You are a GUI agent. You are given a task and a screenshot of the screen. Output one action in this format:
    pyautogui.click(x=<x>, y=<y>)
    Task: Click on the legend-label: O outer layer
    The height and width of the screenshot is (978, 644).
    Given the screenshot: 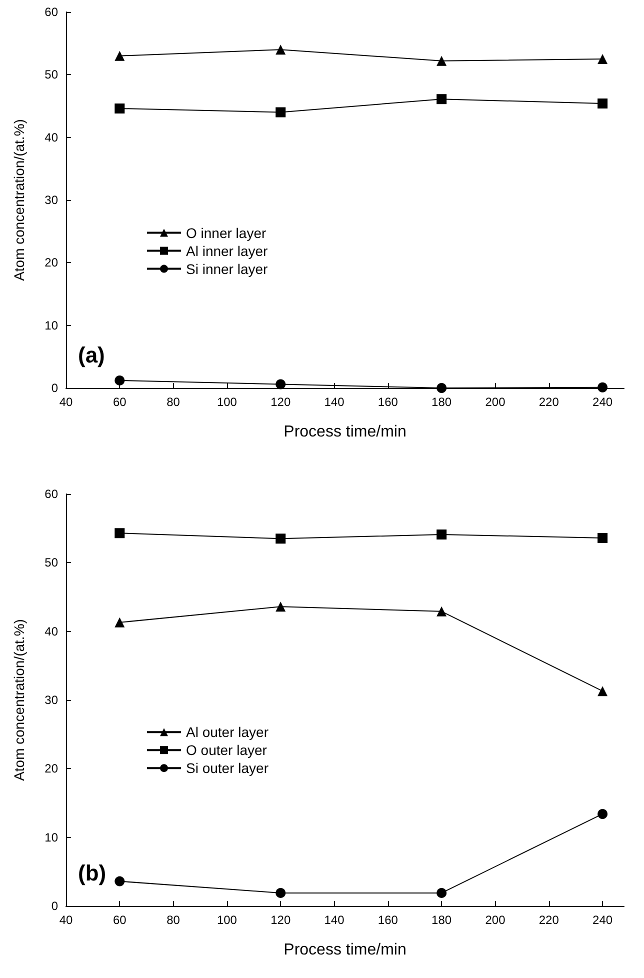 What is the action you would take?
    pyautogui.click(x=227, y=750)
    